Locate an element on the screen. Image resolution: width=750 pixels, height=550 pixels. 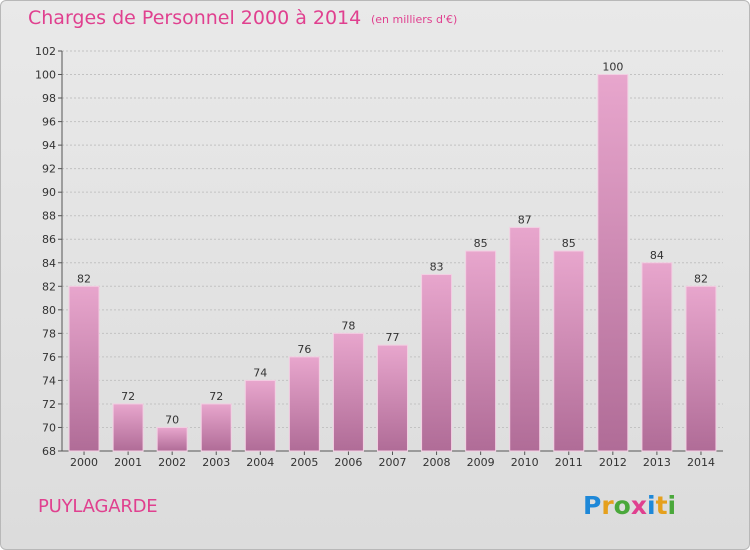
logo-letter: x is located at coordinates (638, 505).